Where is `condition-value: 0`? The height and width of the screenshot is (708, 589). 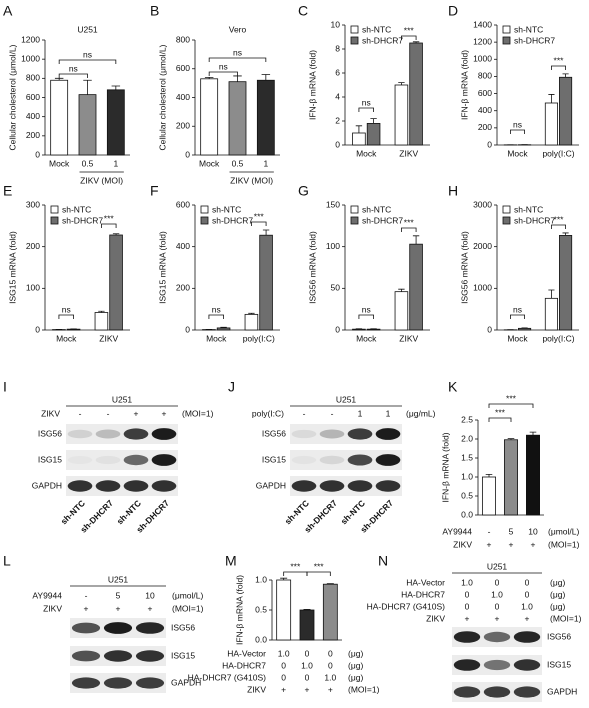
condition-value: 0 is located at coordinates (307, 653).